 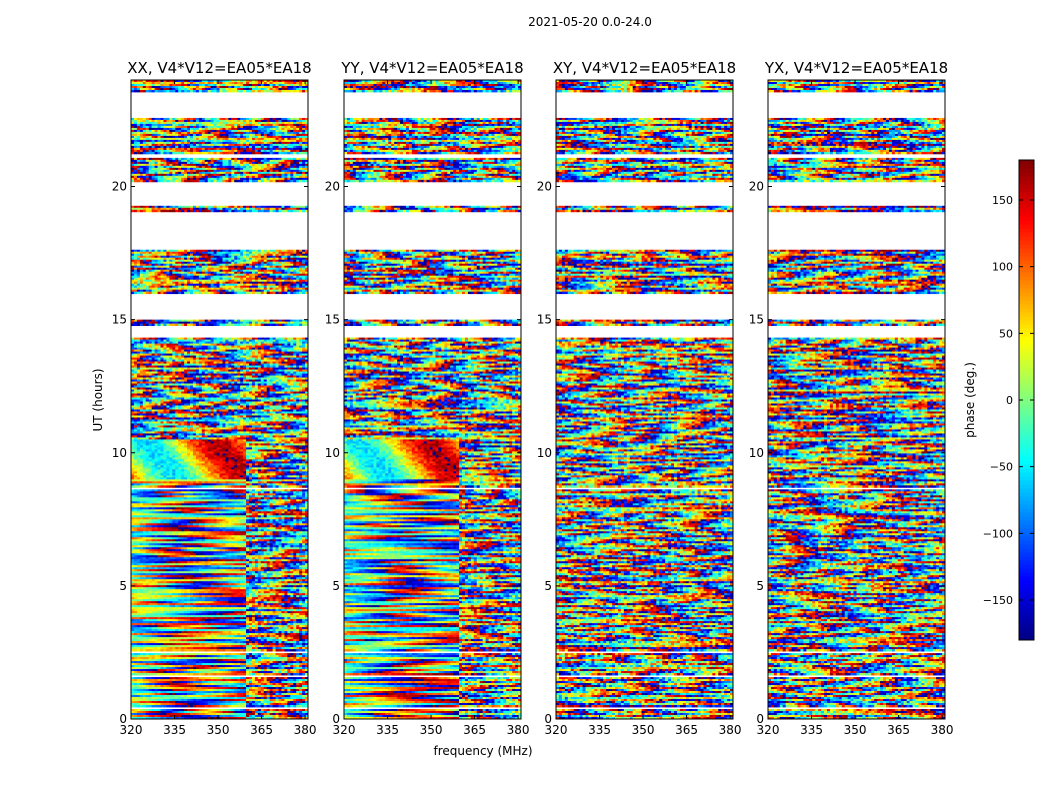 What do you see at coordinates (219, 399) in the screenshot?
I see `phase-image` at bounding box center [219, 399].